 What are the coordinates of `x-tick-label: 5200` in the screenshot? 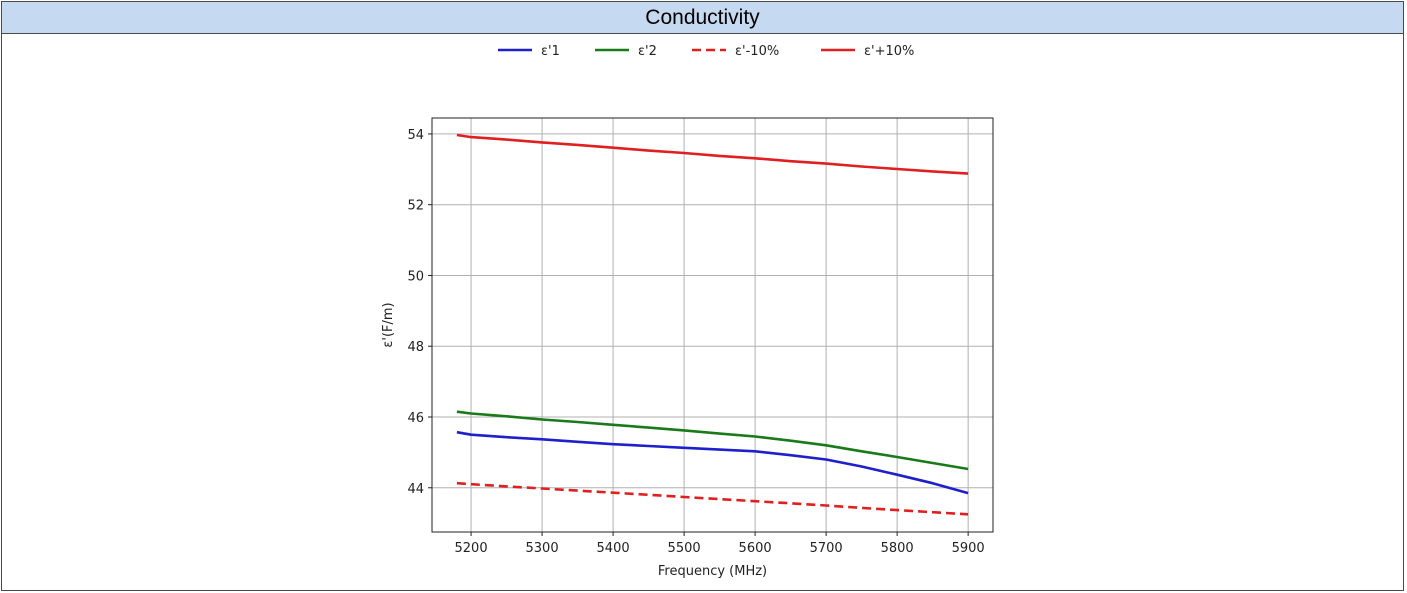 It's located at (471, 548).